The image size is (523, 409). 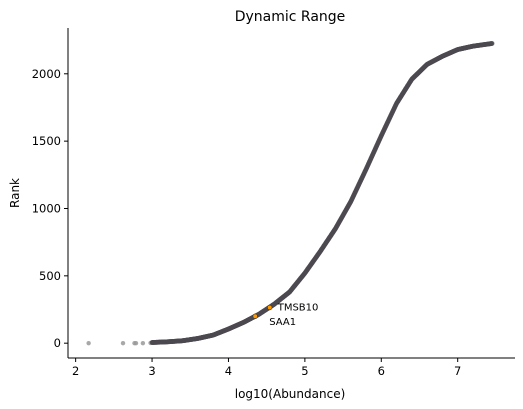 I want to click on highlight-layer: TMSB10 SAA1, so click(x=285, y=315).